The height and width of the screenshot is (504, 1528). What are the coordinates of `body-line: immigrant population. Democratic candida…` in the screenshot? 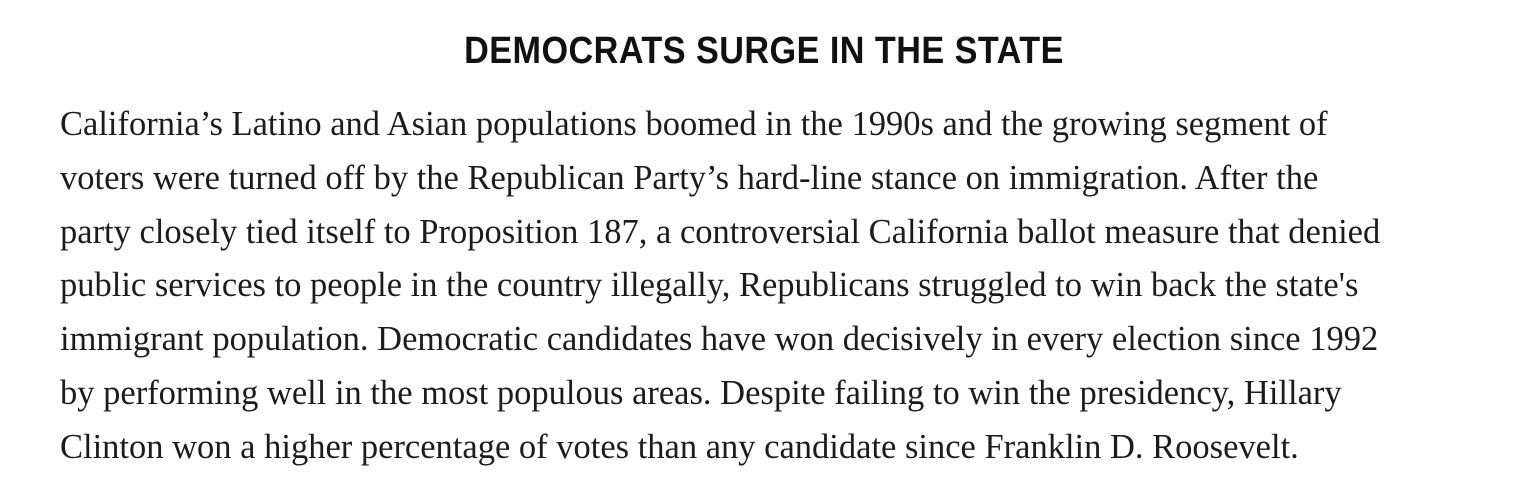 It's located at (719, 339).